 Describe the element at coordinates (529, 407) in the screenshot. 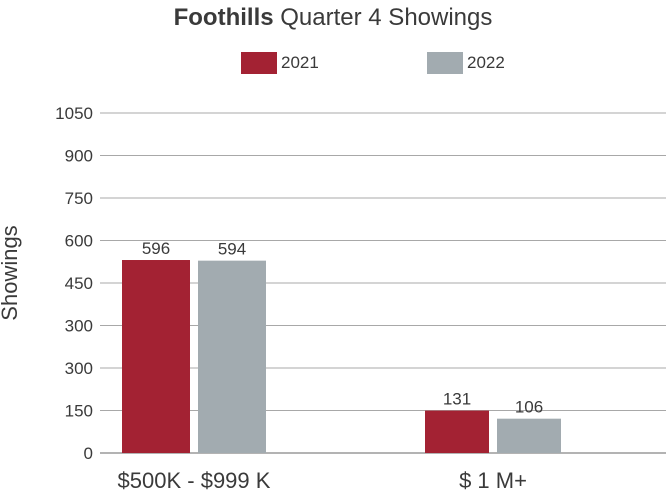

I see `data-label: 106` at that location.